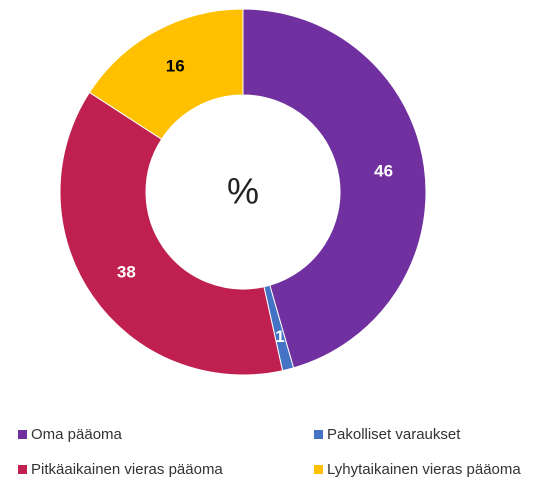 The image size is (556, 481). I want to click on legend-label: Pakolliset varaukset, so click(394, 434).